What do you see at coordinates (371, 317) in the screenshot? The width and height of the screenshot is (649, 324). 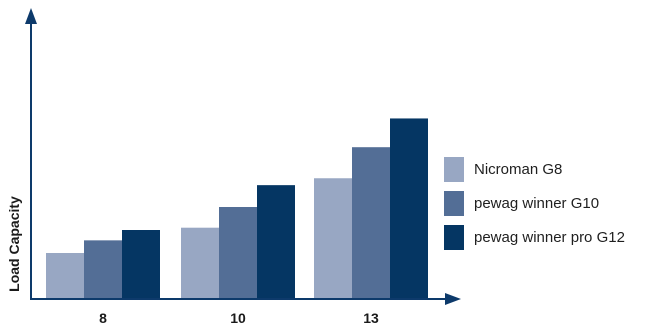 I see `x-tick-label-13: 13` at bounding box center [371, 317].